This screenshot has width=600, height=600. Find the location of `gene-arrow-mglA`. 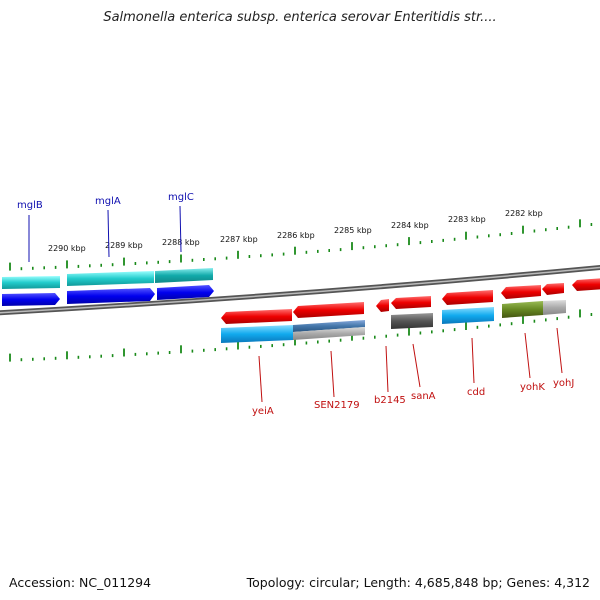

gene-arrow-mglA is located at coordinates (111, 296).